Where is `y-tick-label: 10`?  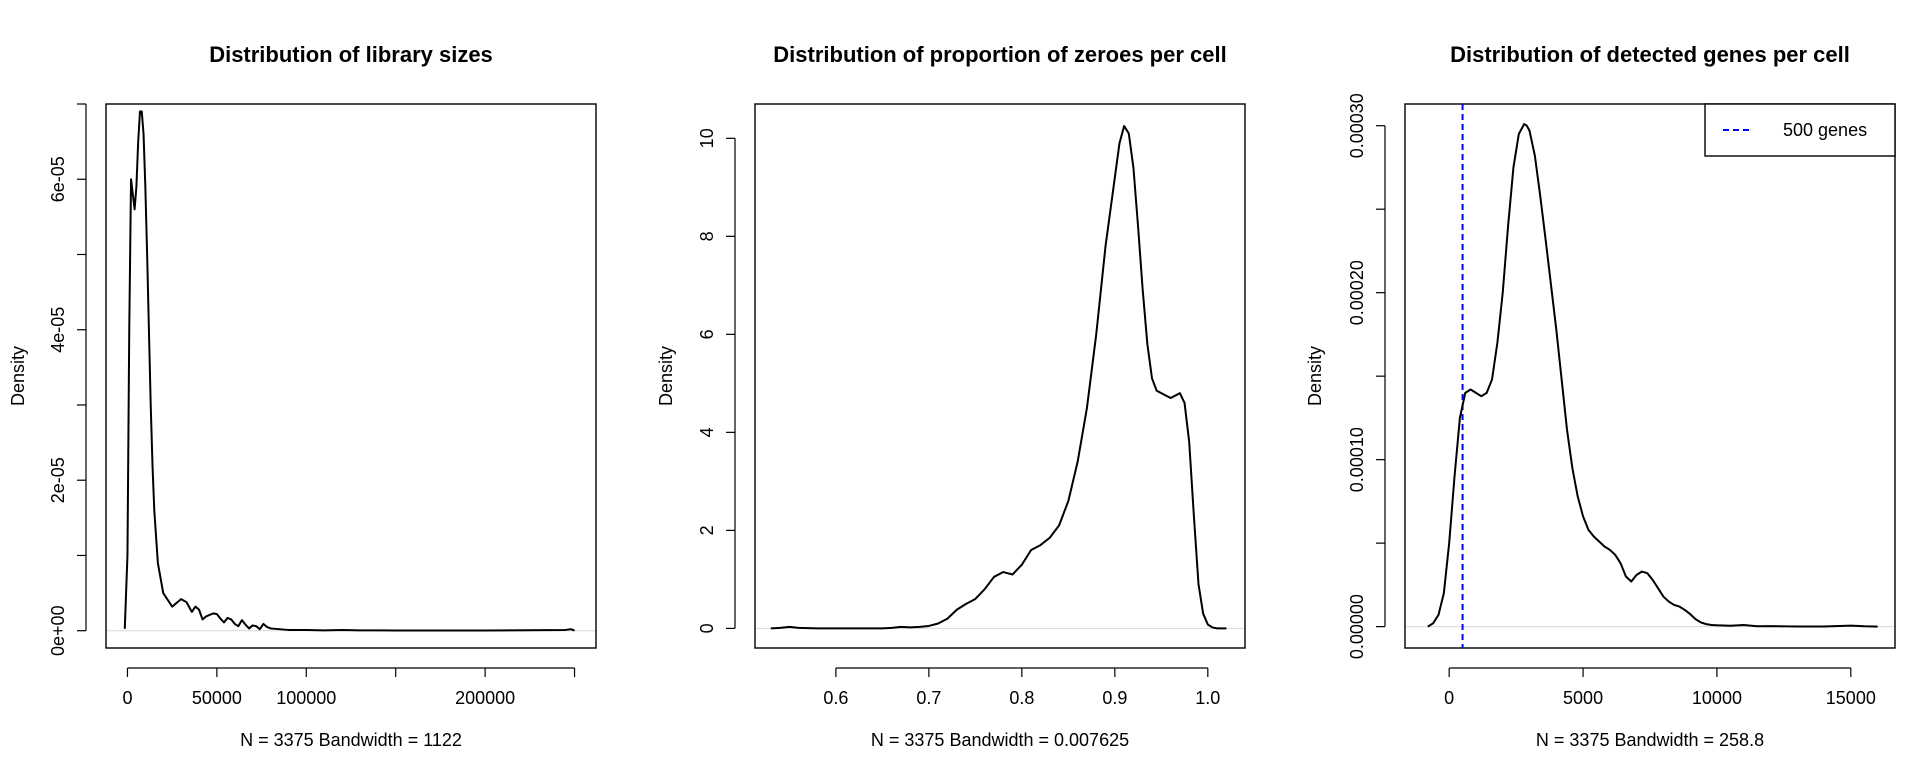 y-tick-label: 10 is located at coordinates (707, 138).